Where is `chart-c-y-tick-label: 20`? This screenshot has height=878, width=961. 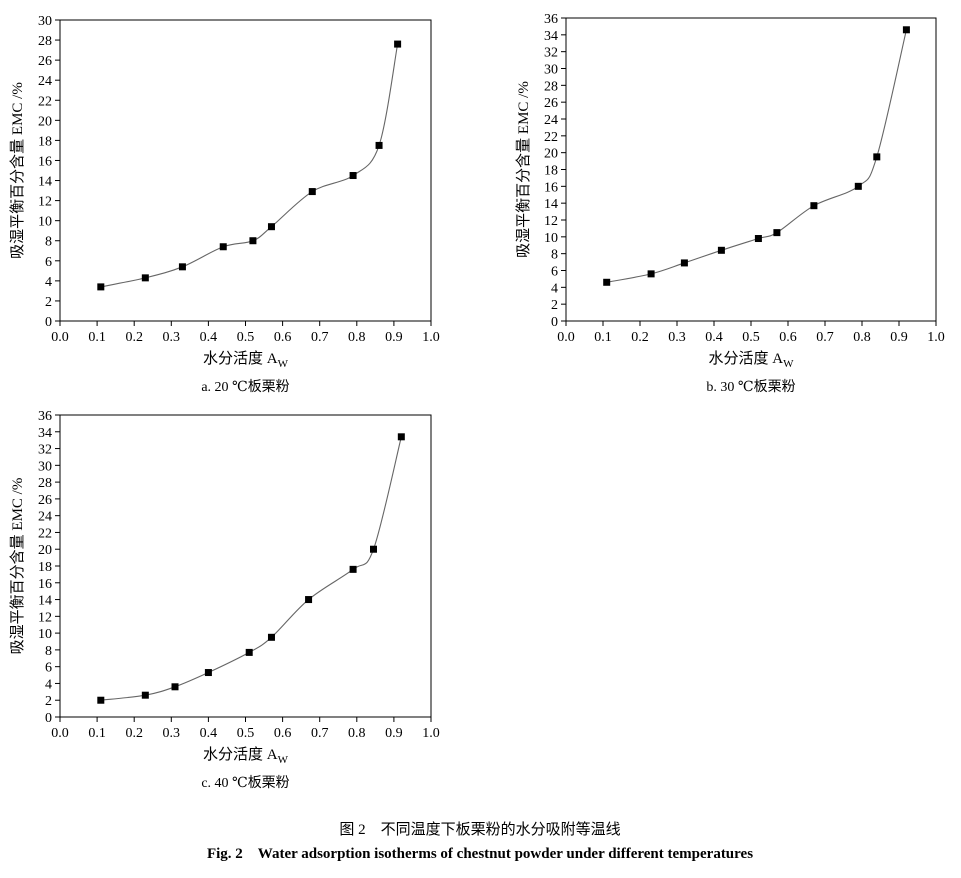 chart-c-y-tick-label: 20 is located at coordinates (45, 550).